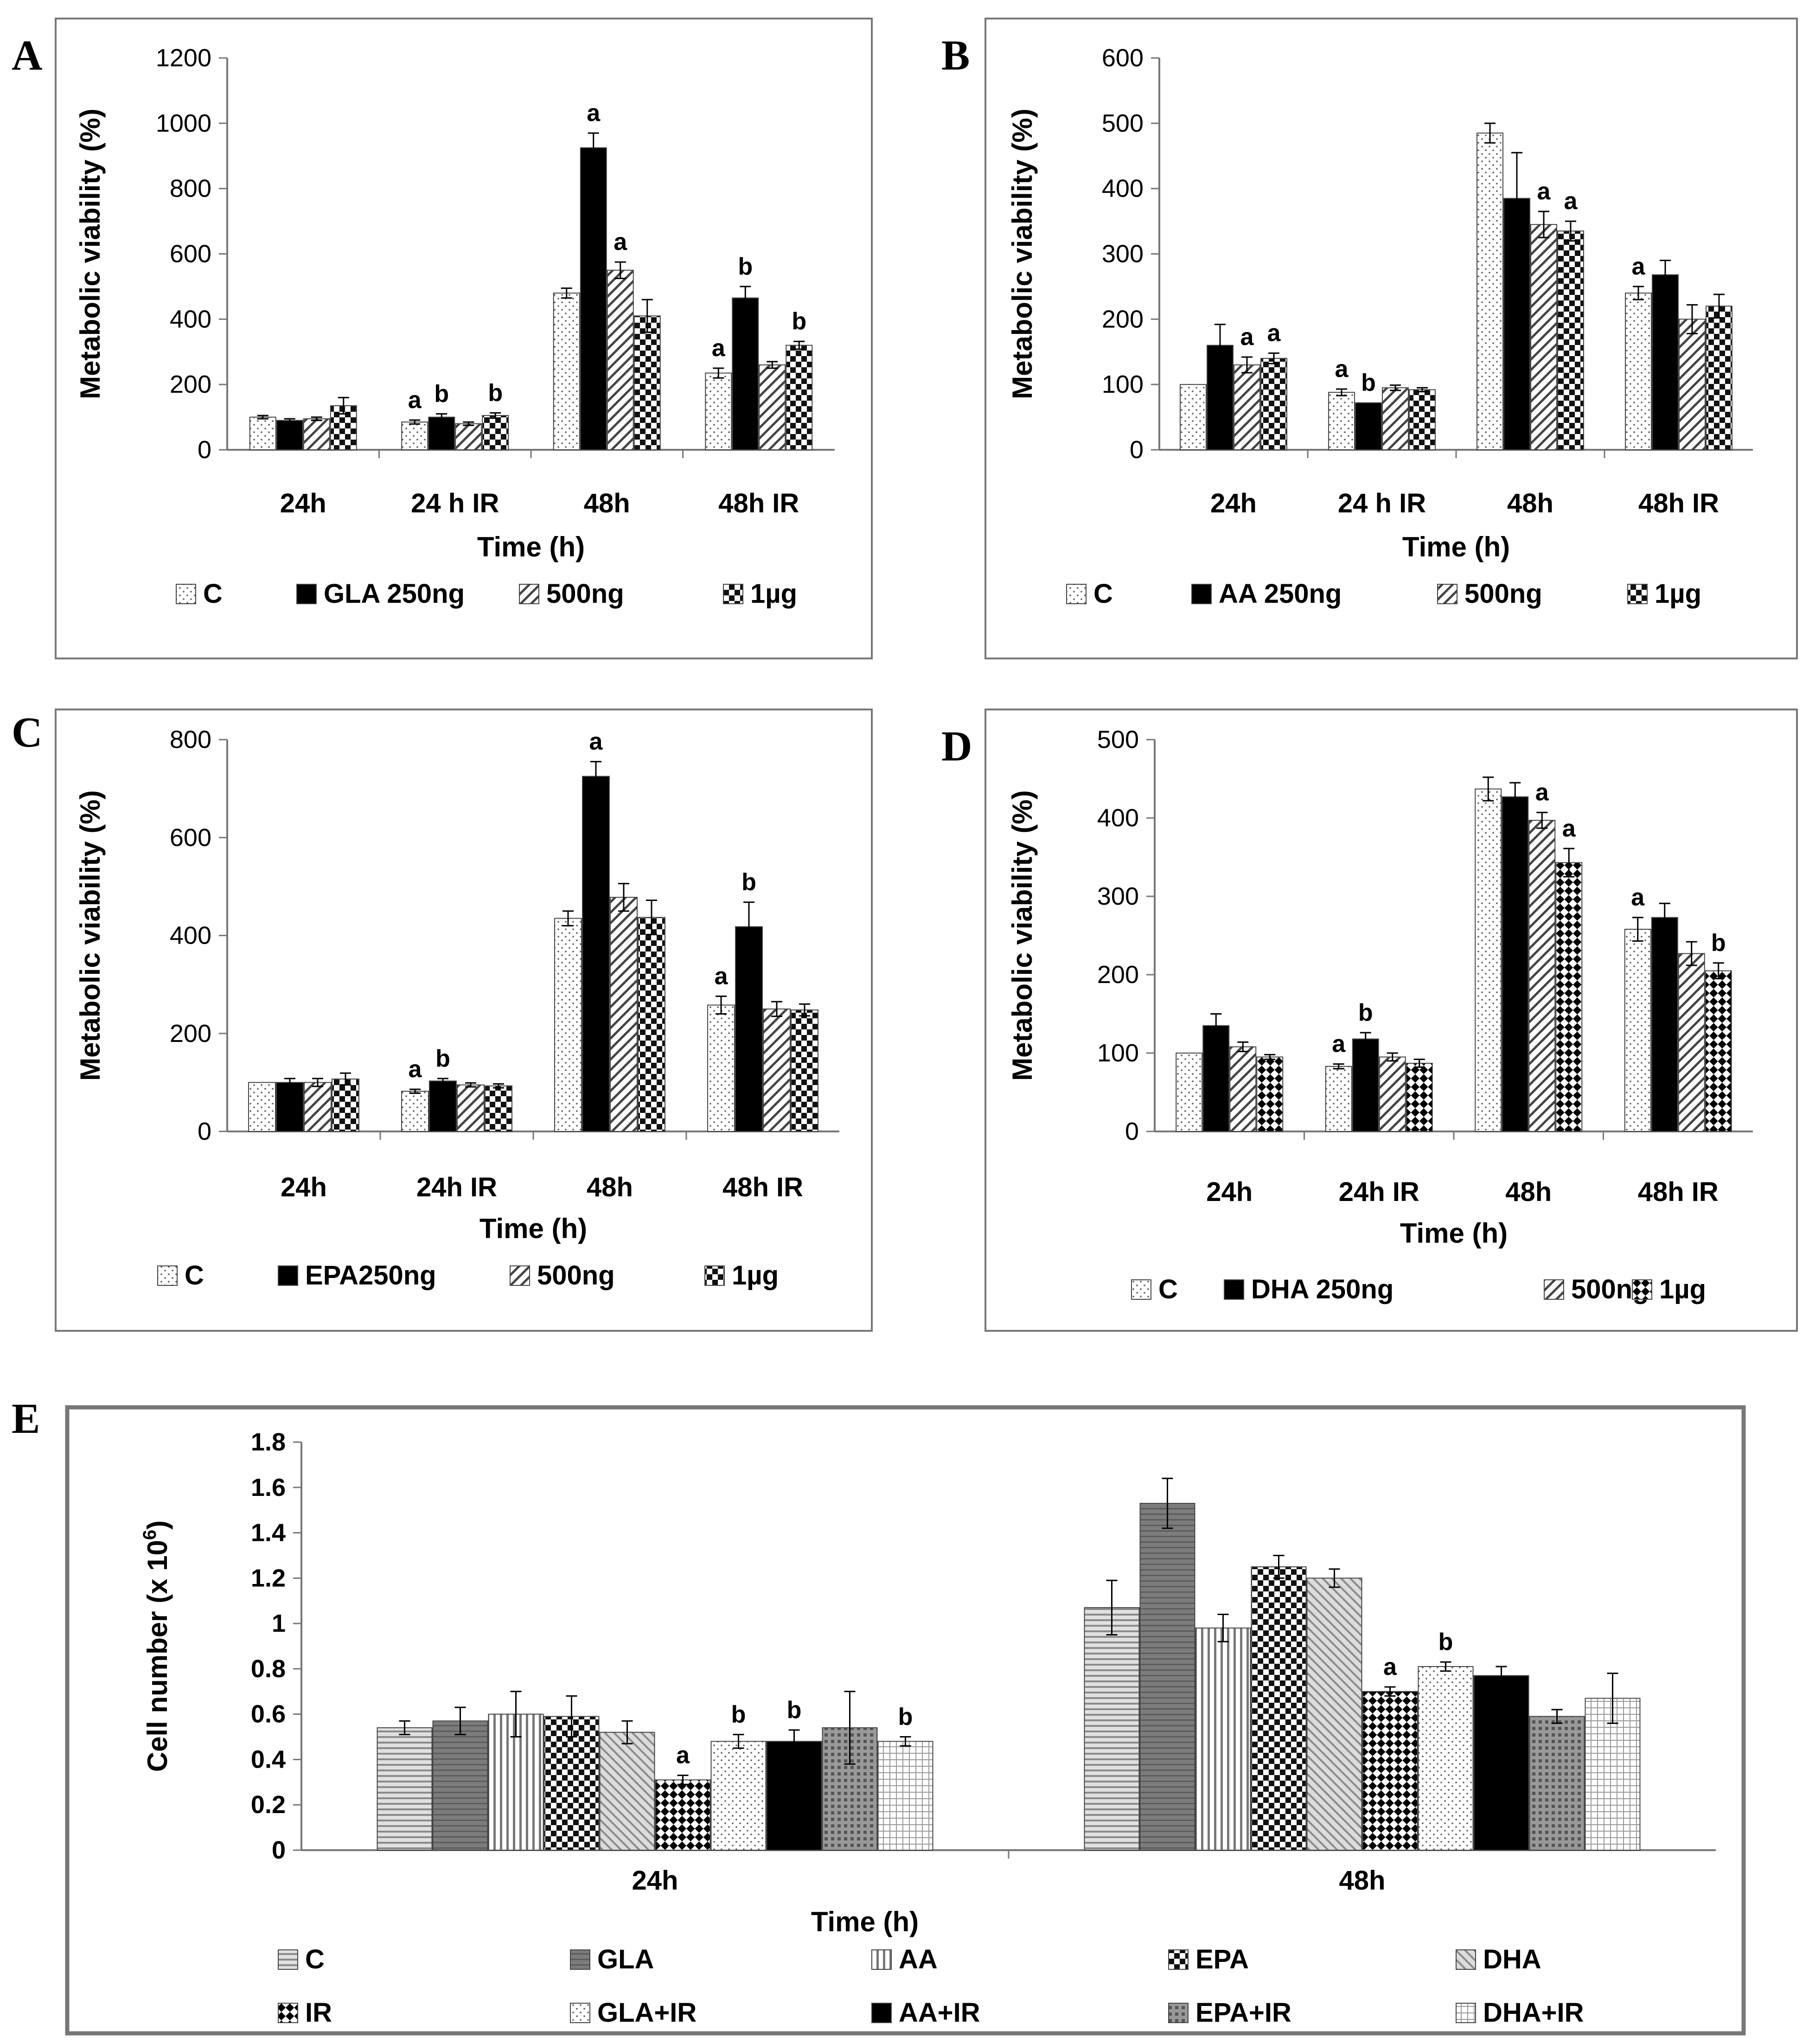  I want to click on legend-label: C, so click(194, 1275).